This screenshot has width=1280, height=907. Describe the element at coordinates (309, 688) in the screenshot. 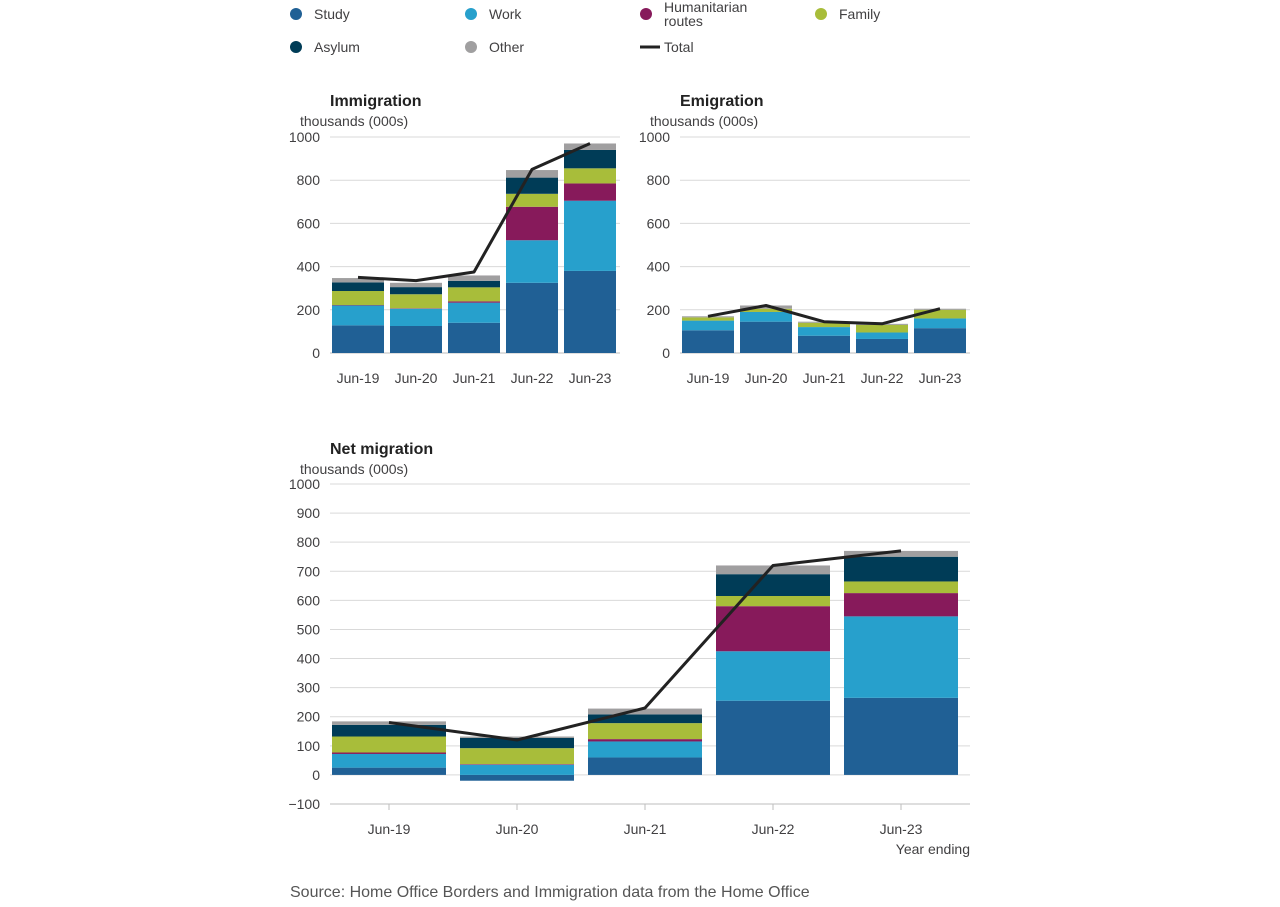

I see `net-y-tick-label: 300` at that location.